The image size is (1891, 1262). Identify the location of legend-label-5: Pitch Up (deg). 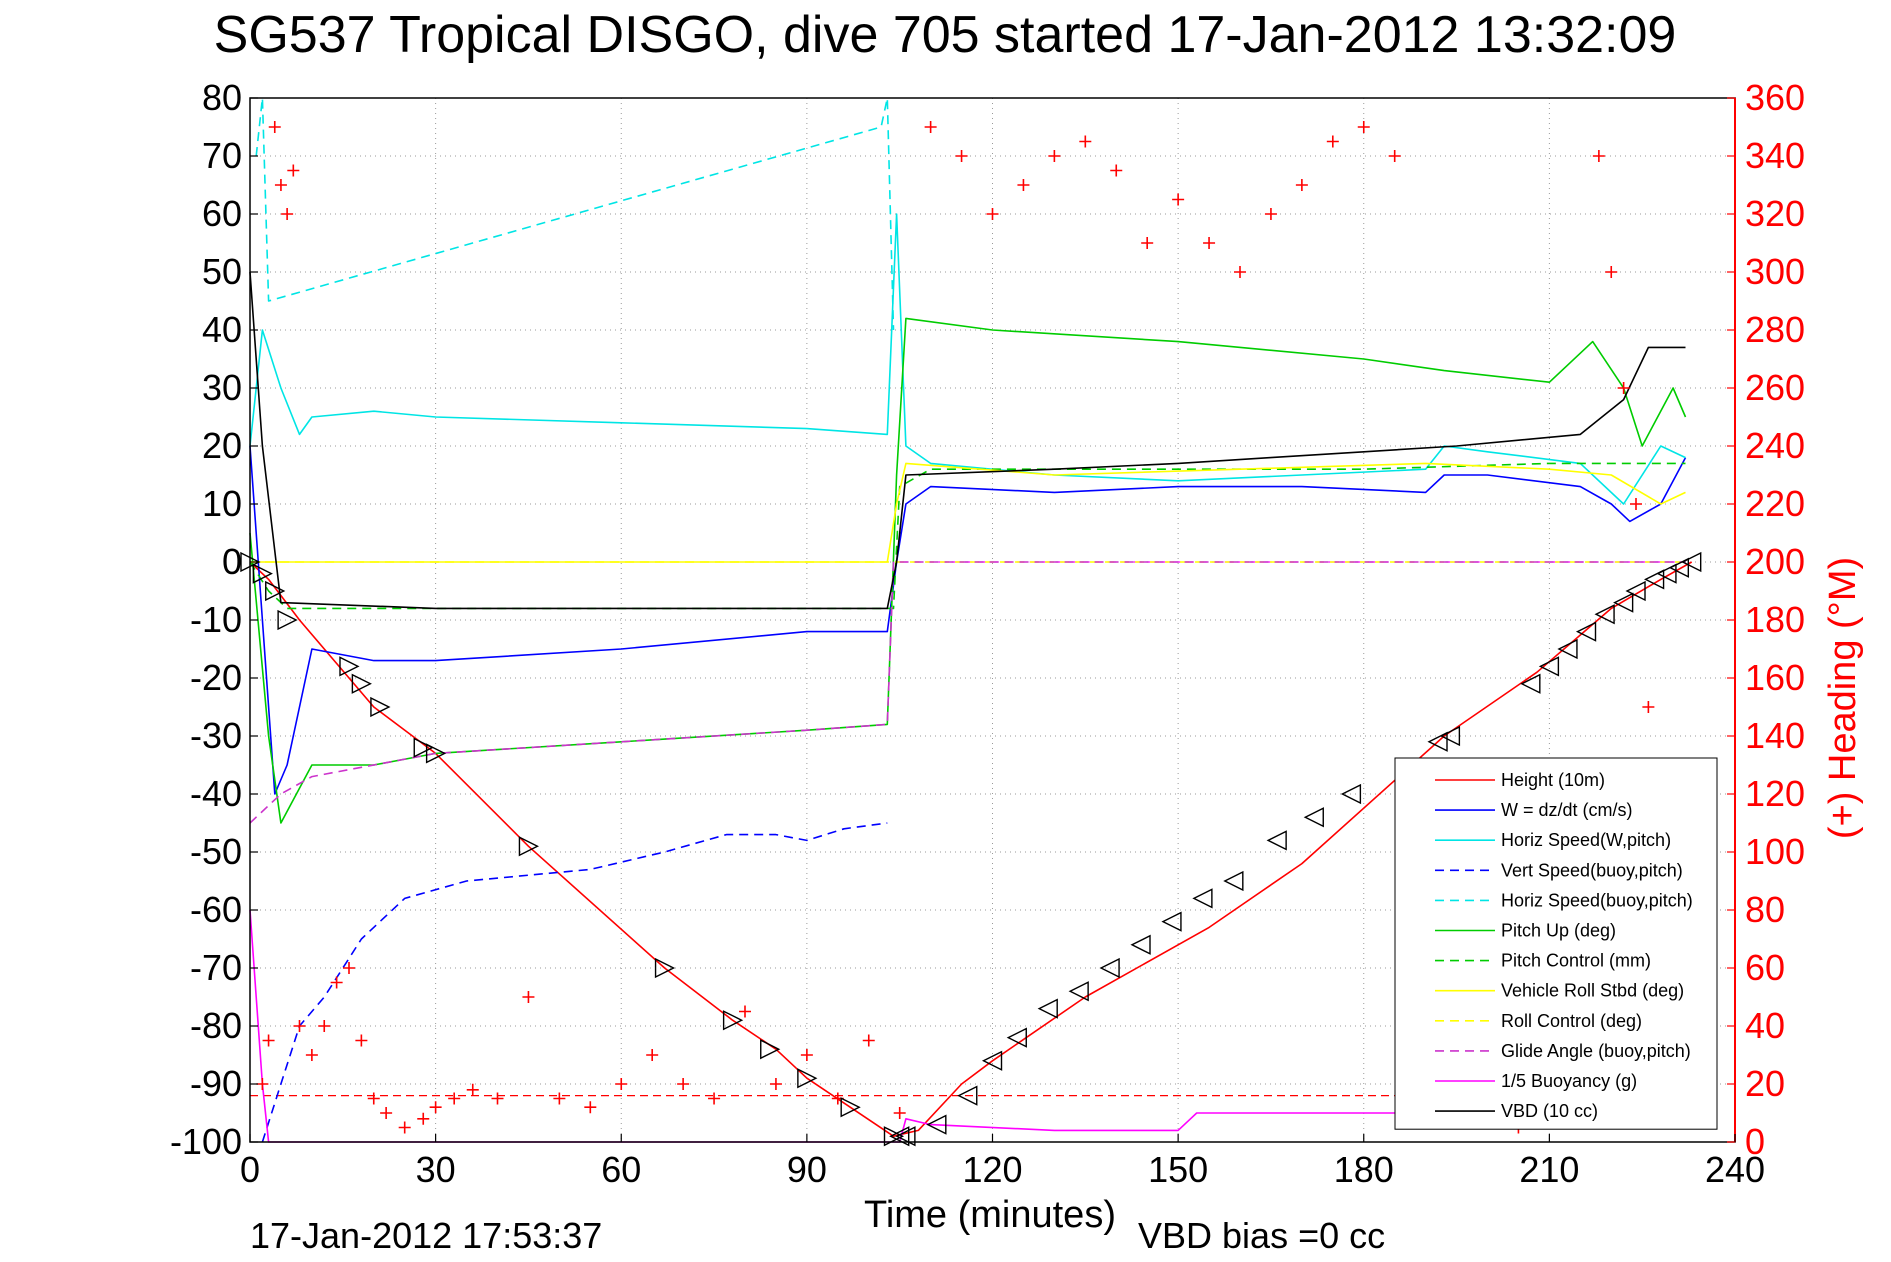
(1558, 931).